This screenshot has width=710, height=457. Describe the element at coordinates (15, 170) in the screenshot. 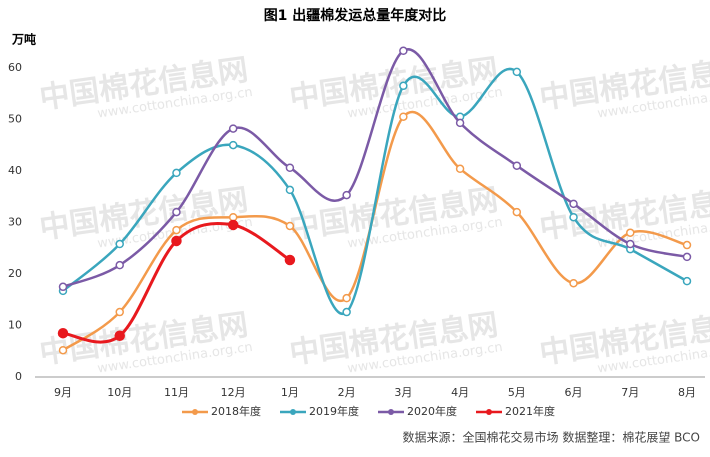

I see `y-tick-label: 40` at that location.